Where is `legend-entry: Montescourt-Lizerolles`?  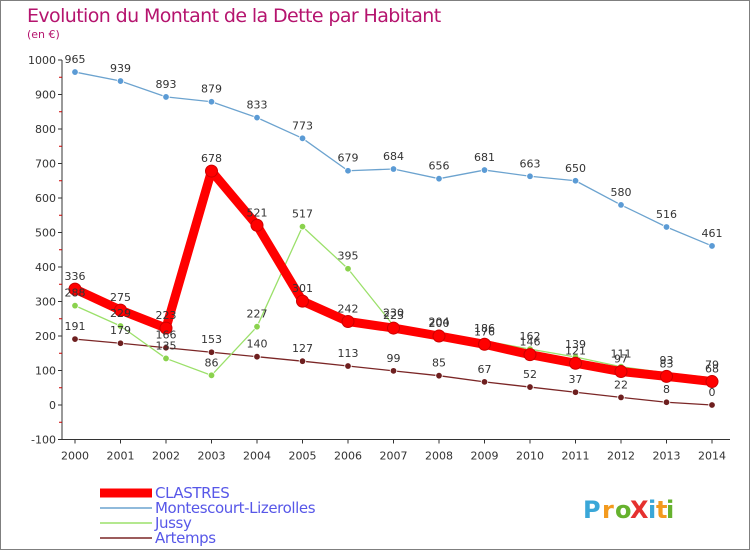
legend-entry: Montescourt-Lizerolles is located at coordinates (235, 508).